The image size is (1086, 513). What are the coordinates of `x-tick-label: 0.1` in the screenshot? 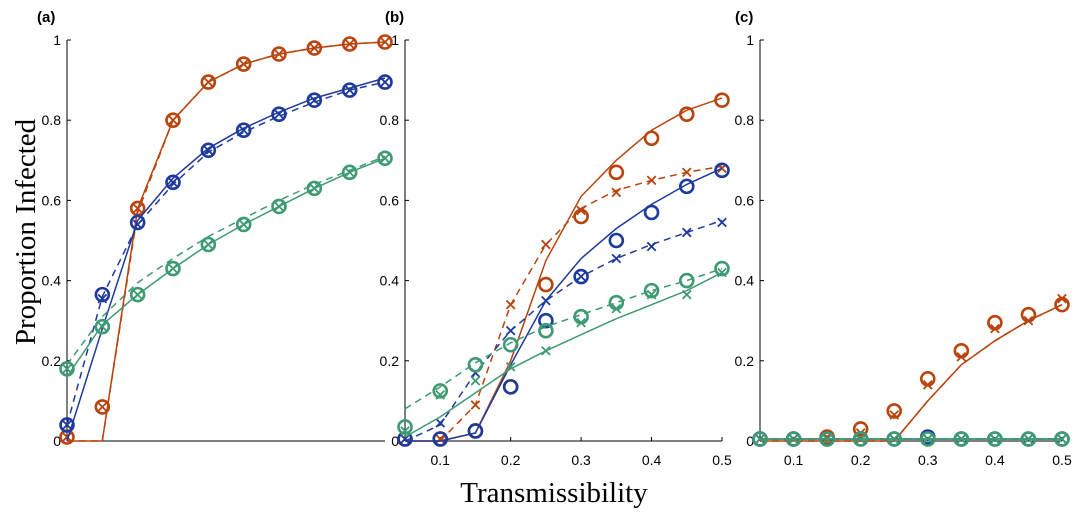 It's located at (440, 460).